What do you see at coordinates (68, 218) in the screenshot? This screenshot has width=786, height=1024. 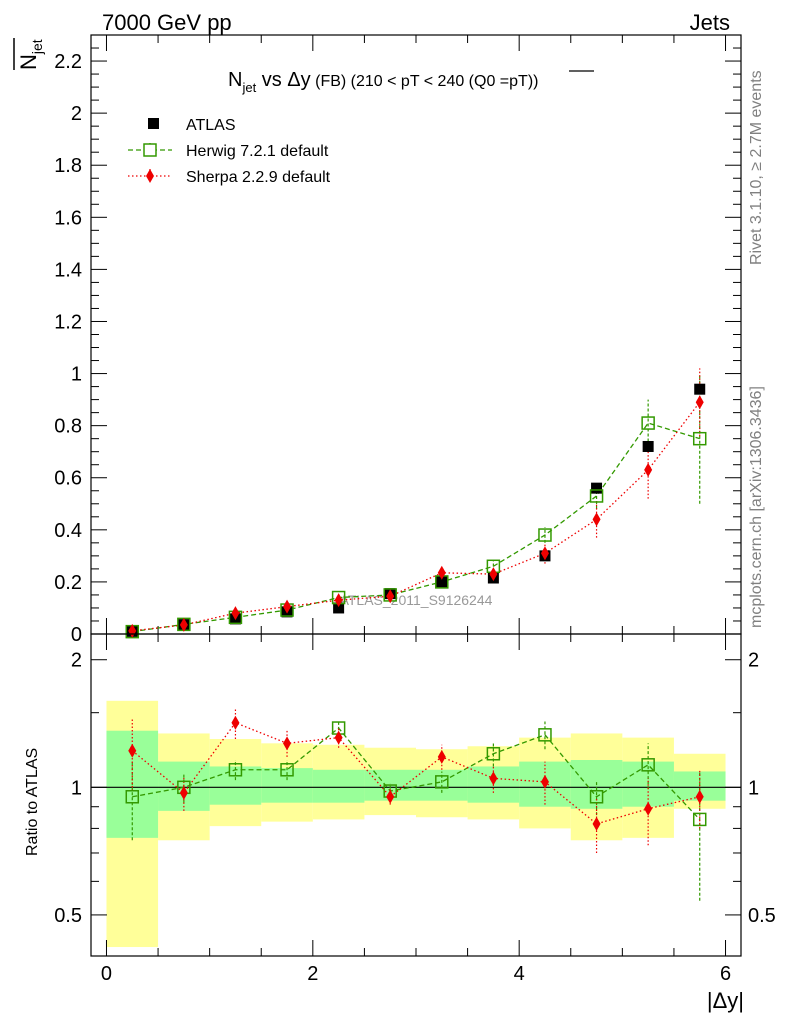 I see `y-tick-label: 1.6` at bounding box center [68, 218].